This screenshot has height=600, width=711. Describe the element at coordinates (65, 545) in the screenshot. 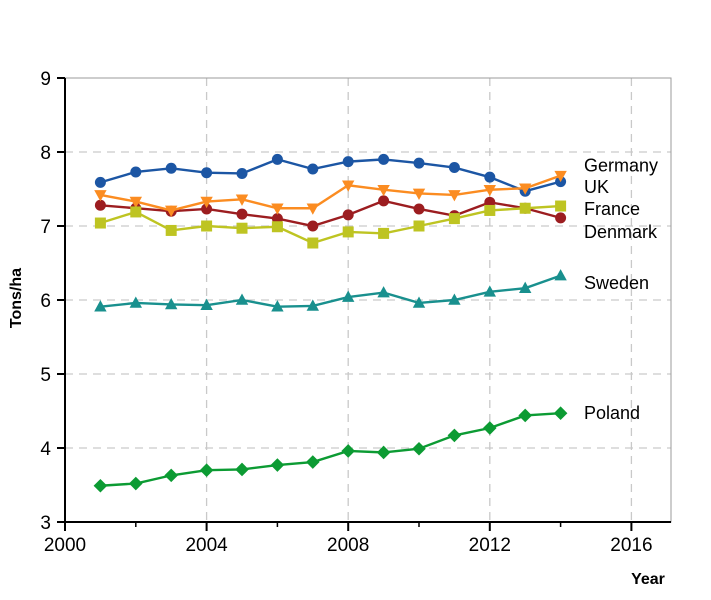

I see `x-tick-label: 2000` at that location.